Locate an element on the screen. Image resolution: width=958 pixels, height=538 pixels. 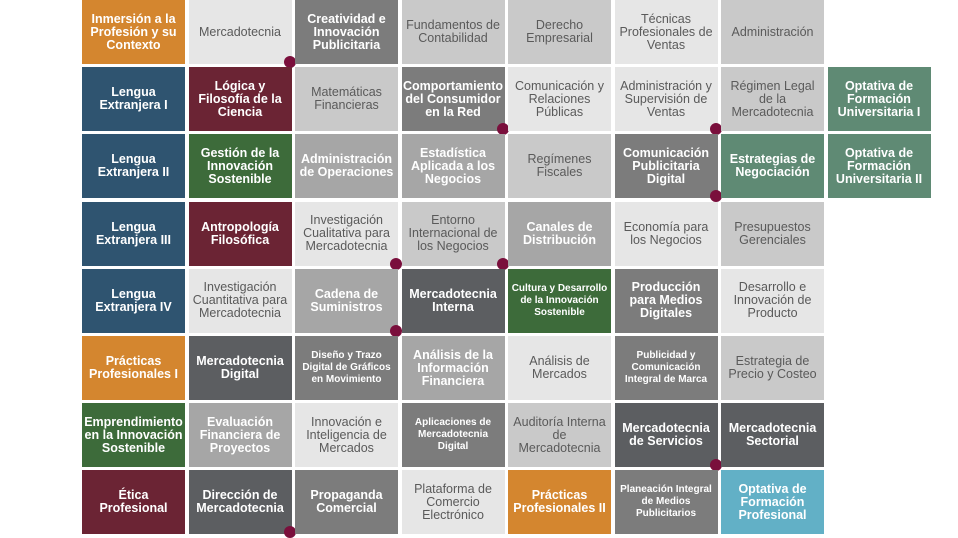
course-cell: Evaluación Financiera de Proyectos is located at coordinates (240, 435).